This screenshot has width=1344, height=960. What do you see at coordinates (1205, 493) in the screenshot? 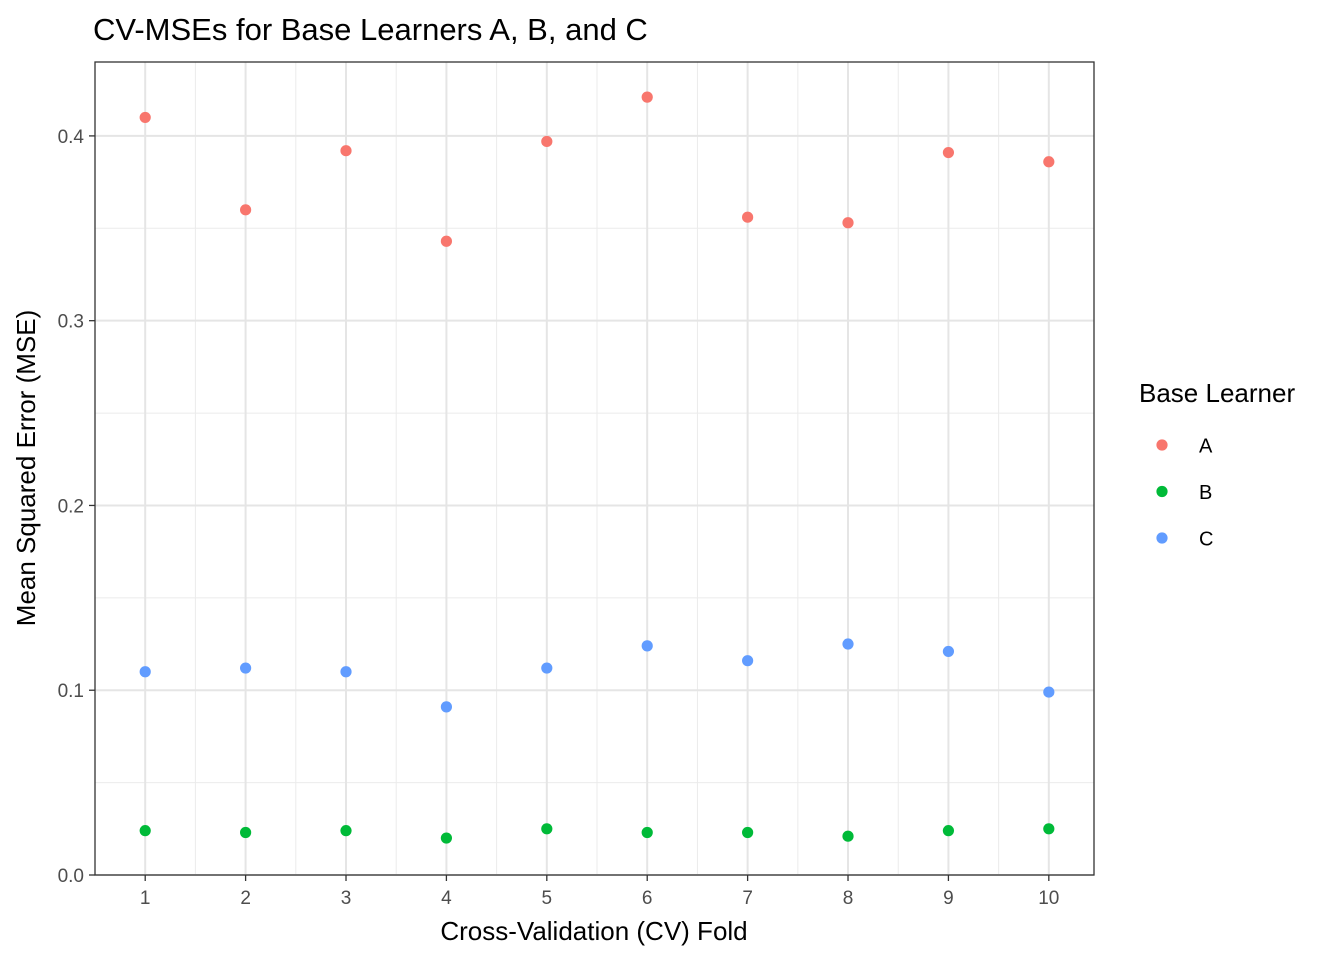
I see `legend-label-b: B` at bounding box center [1205, 493].